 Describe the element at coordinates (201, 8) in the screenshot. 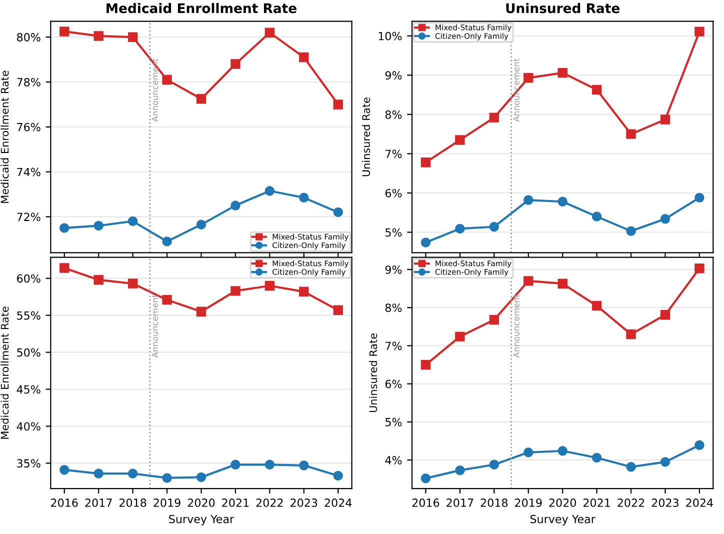

I see `chart-title: Medicaid Enrollment Rate` at that location.